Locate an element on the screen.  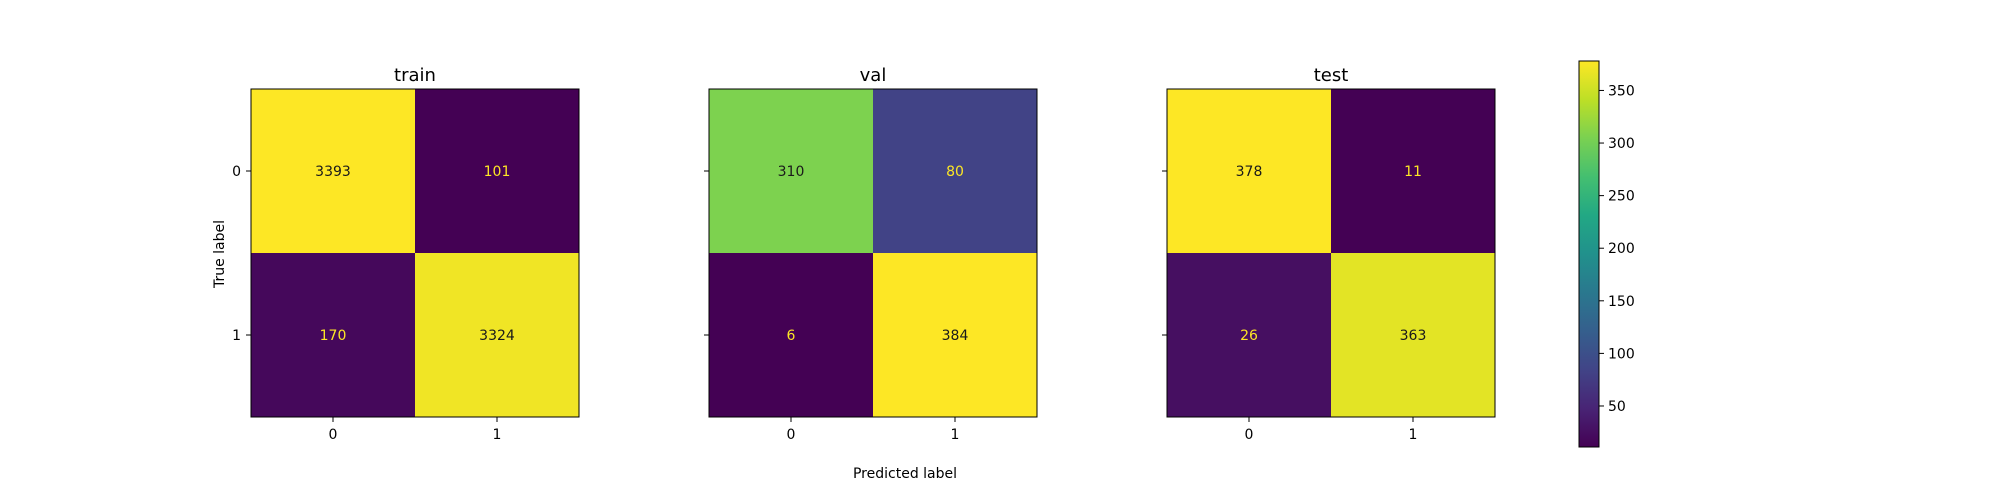
cell-value: 384 is located at coordinates (955, 336).